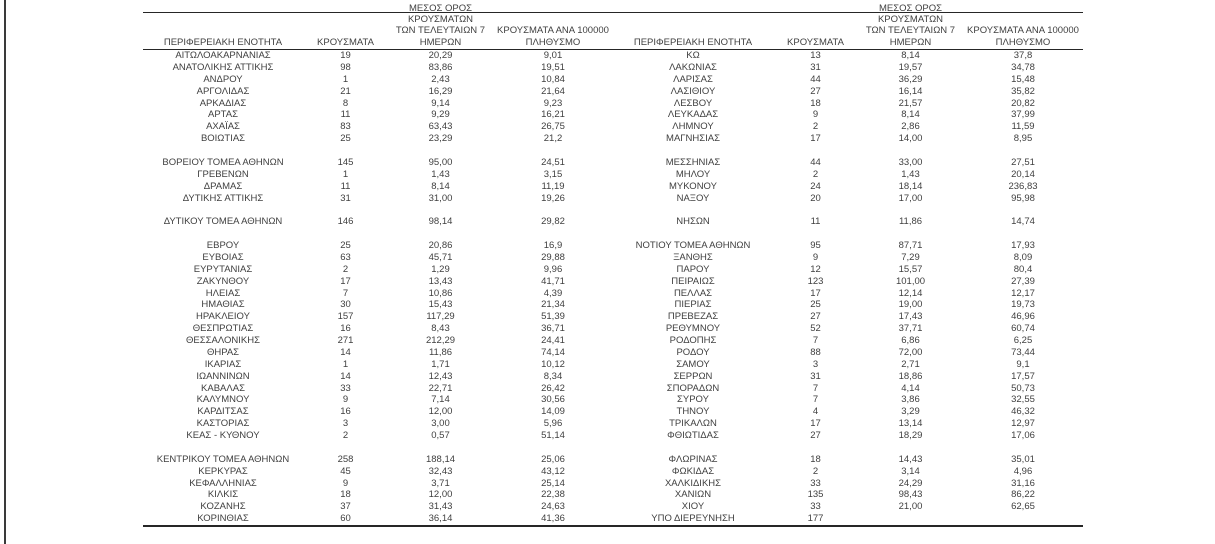 The height and width of the screenshot is (544, 1215). I want to click on table-row: ΓΡΕΒΕΝΩΝ 1 1,43 3,15 ΜΗΛΟΥ 2 1,43 20,14, so click(613, 175).